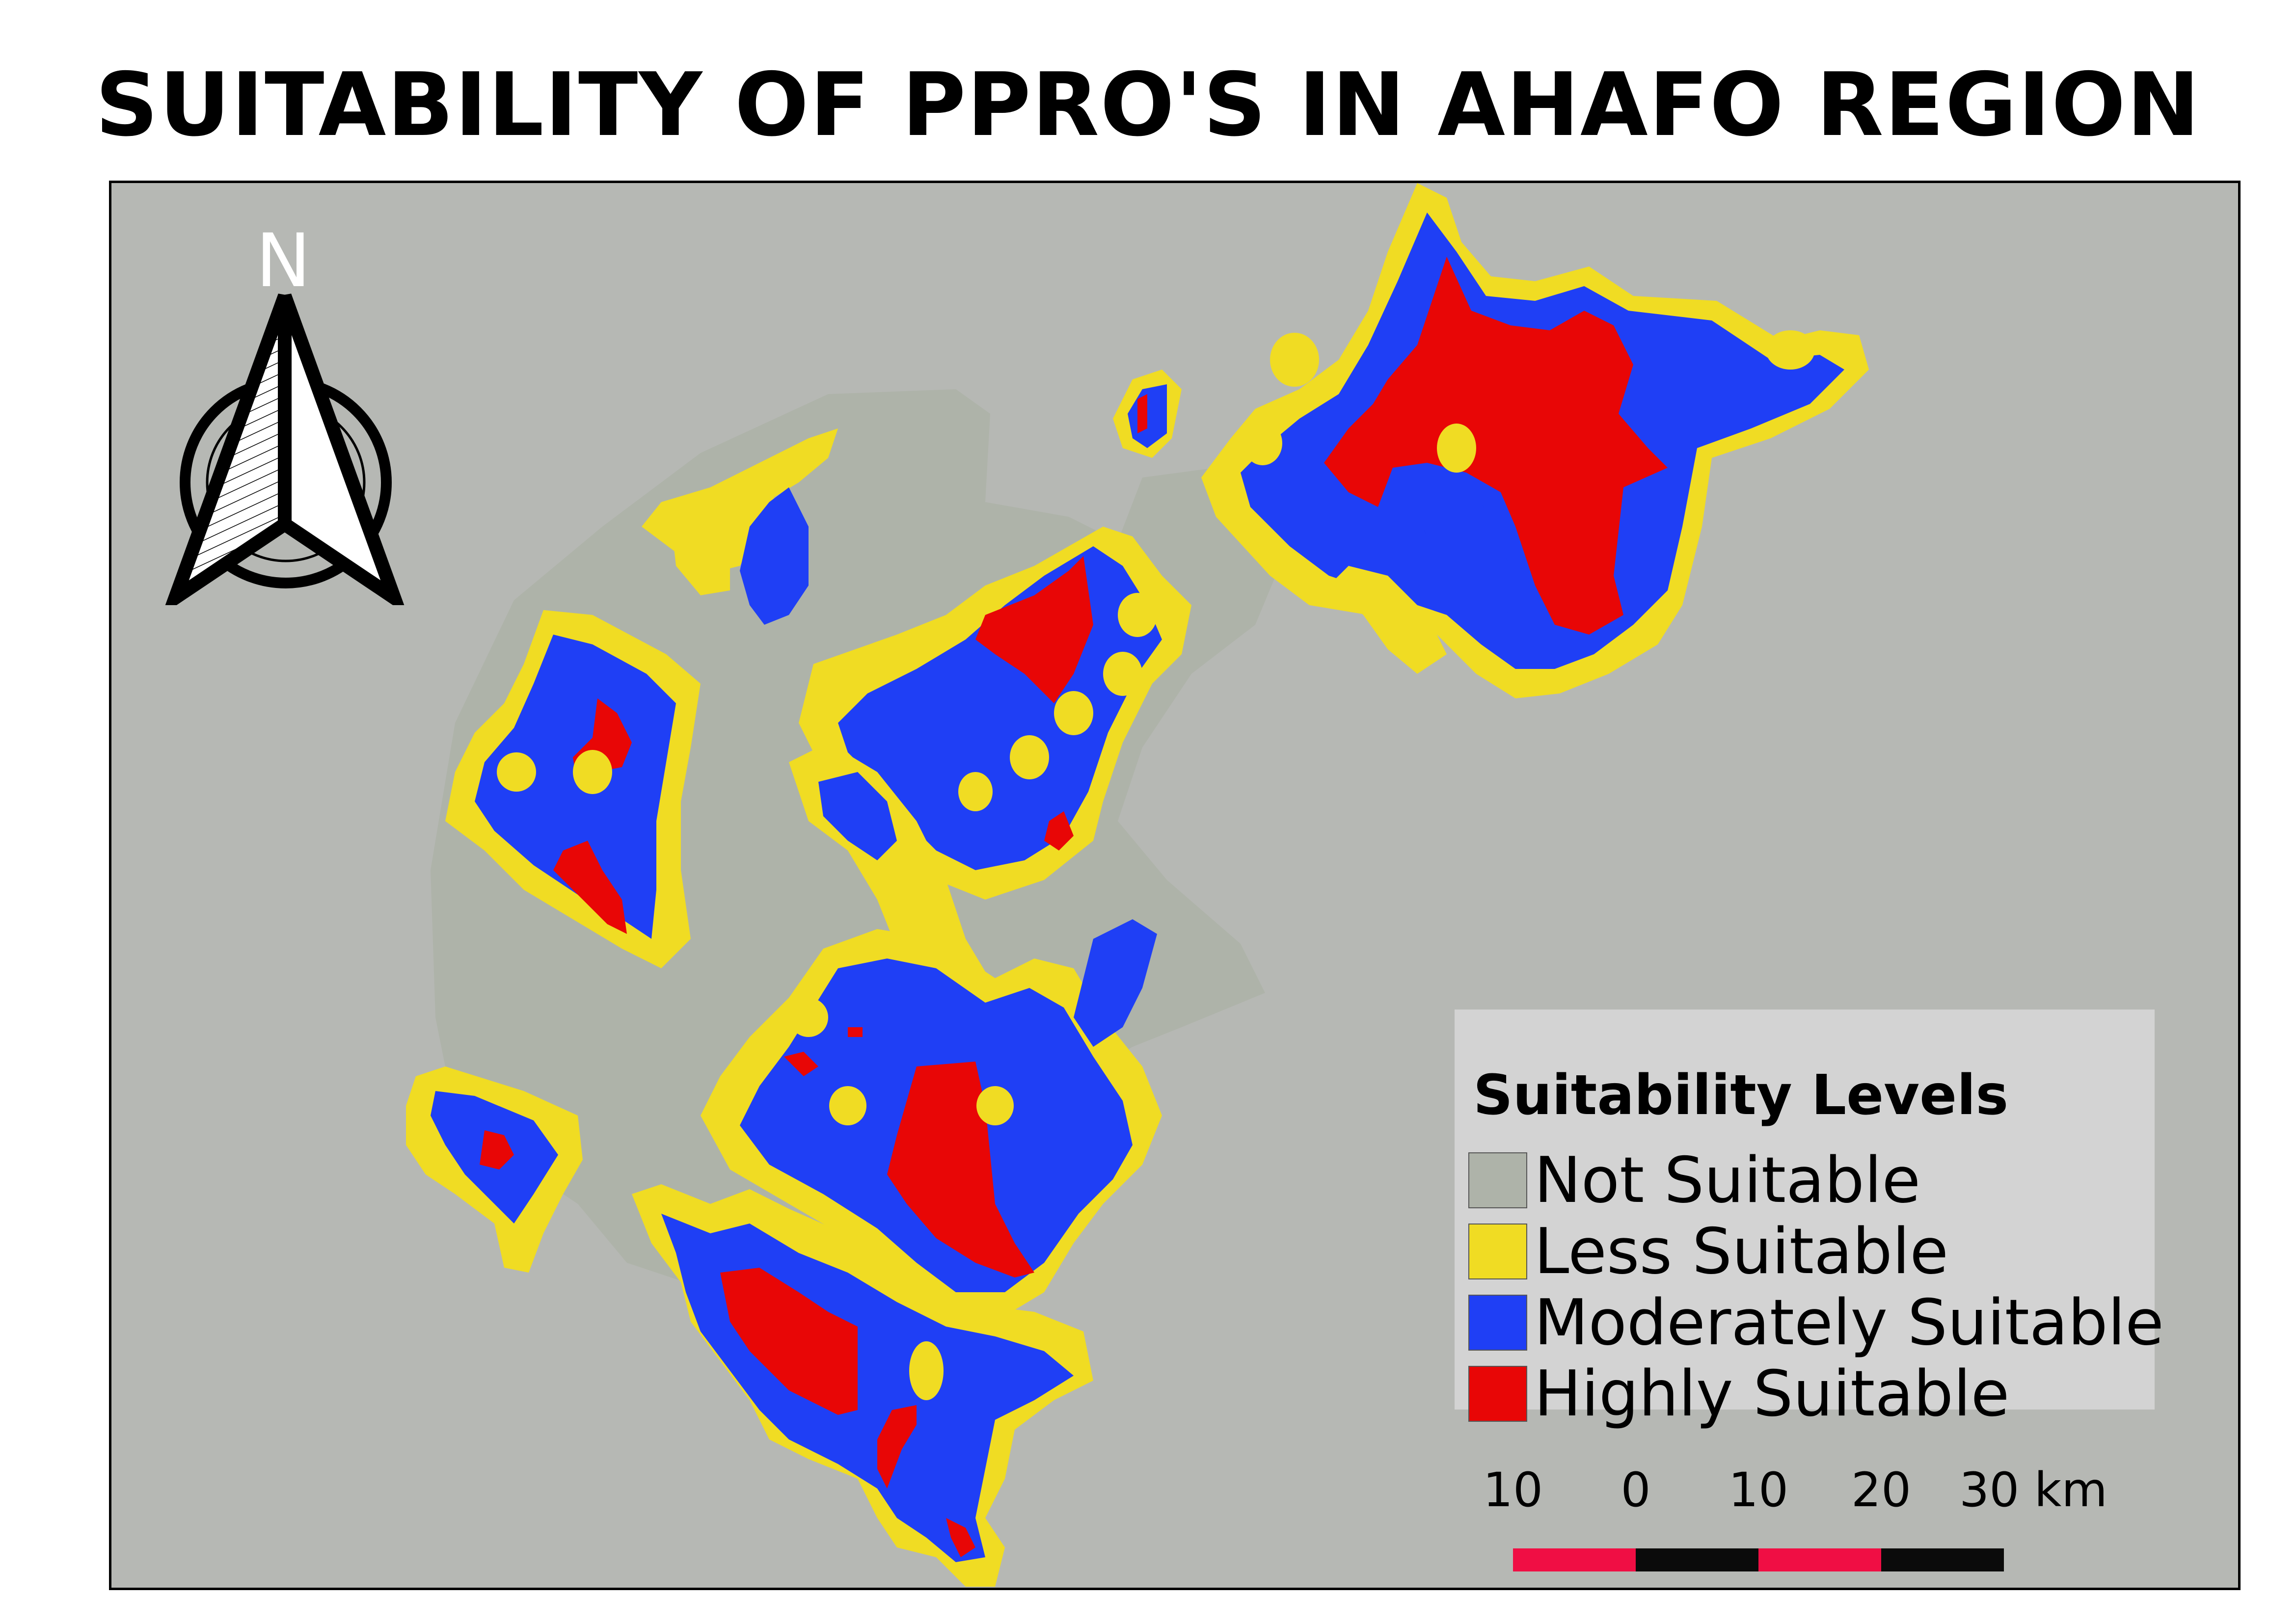 This screenshot has height=1623, width=2296. I want to click on zone-northeast, so click(1535, 440).